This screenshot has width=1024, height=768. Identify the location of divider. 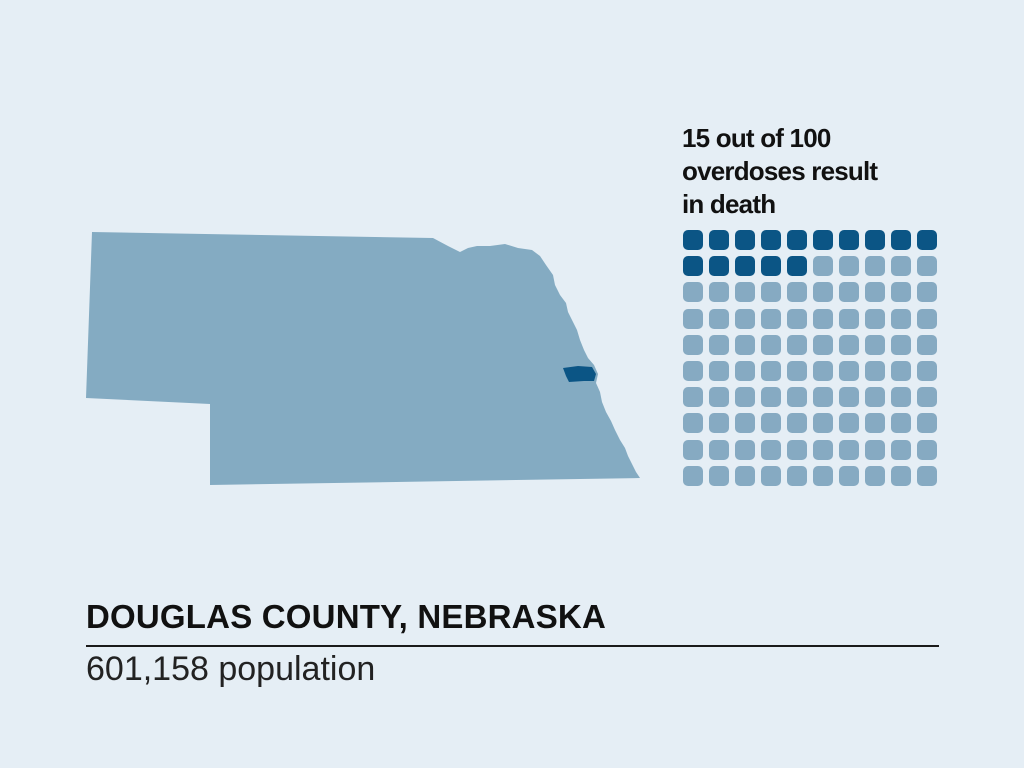
(512, 646).